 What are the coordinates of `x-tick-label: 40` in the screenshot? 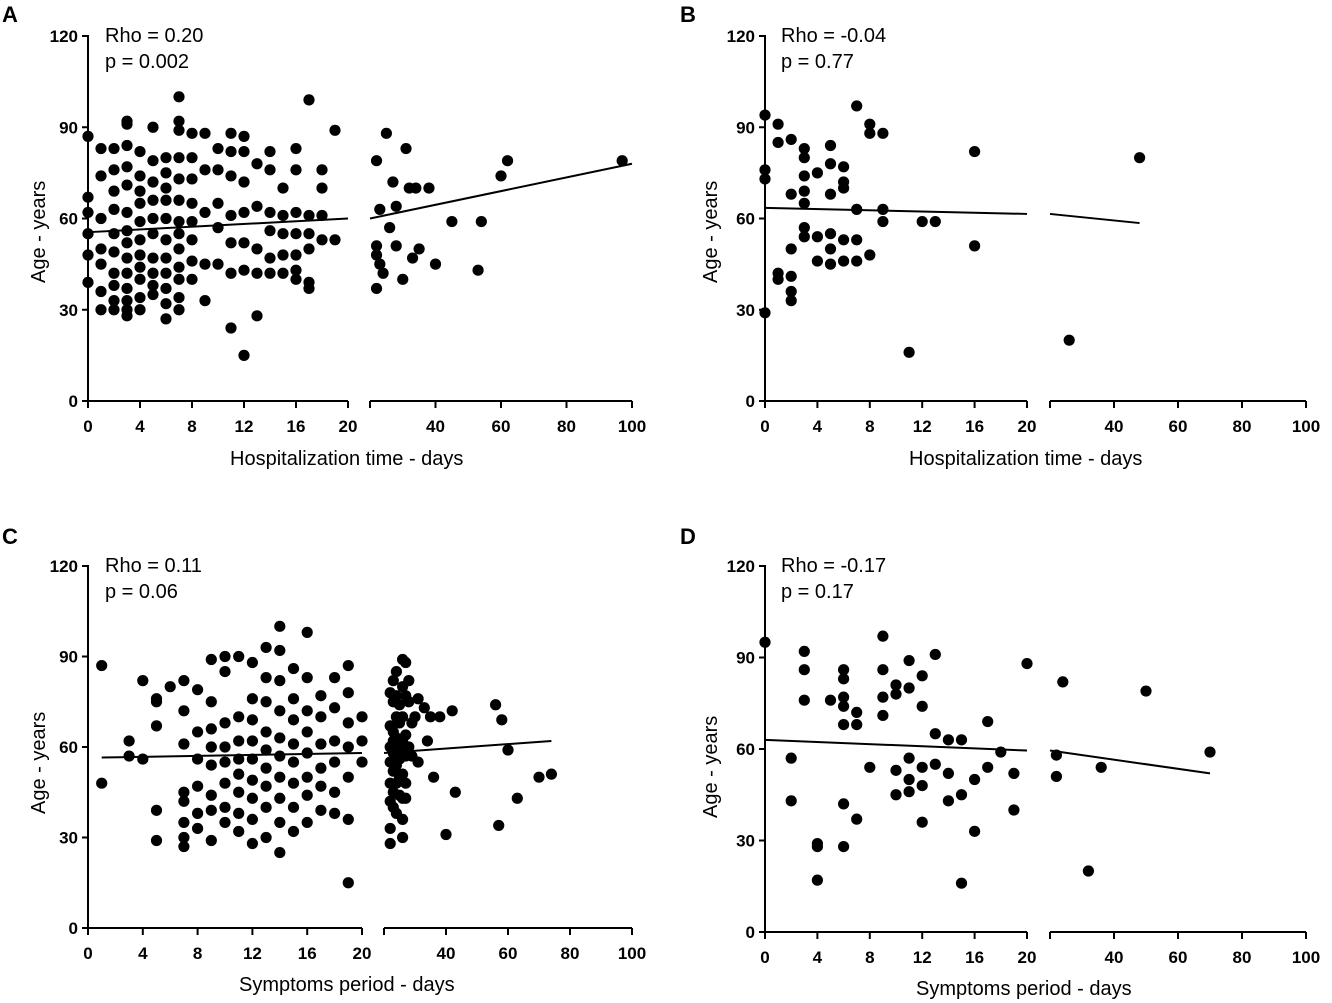 It's located at (1114, 957).